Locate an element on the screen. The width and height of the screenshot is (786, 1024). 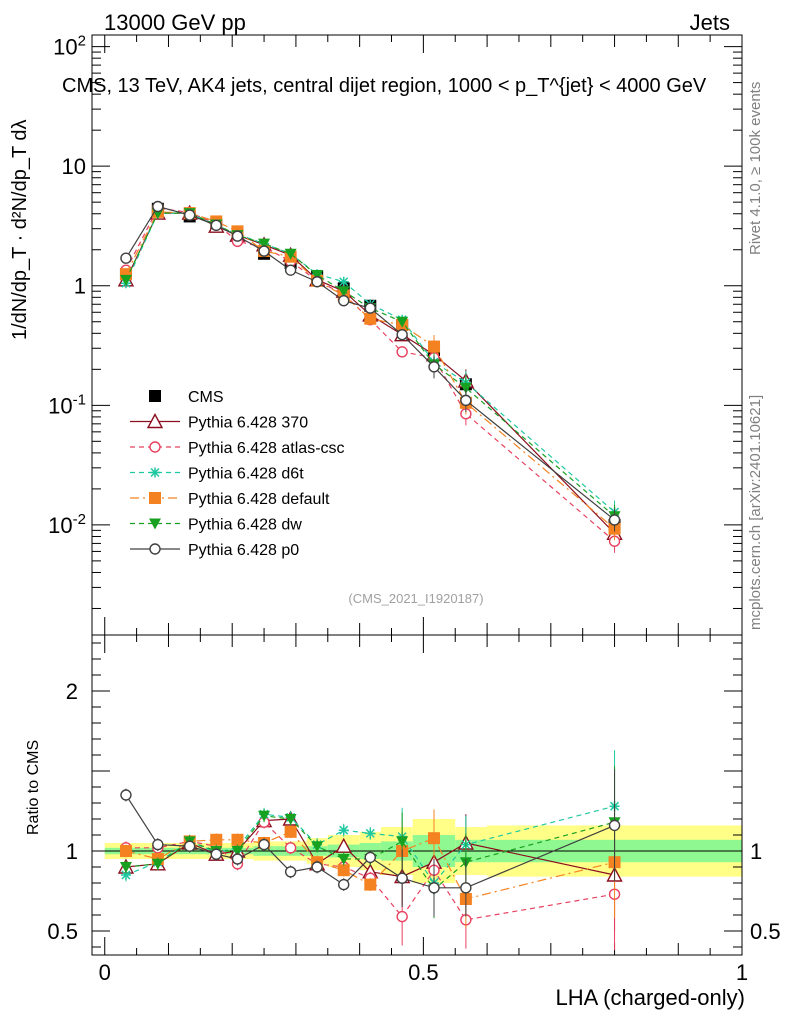
main-ytick-label: 1 is located at coordinates (80, 286).